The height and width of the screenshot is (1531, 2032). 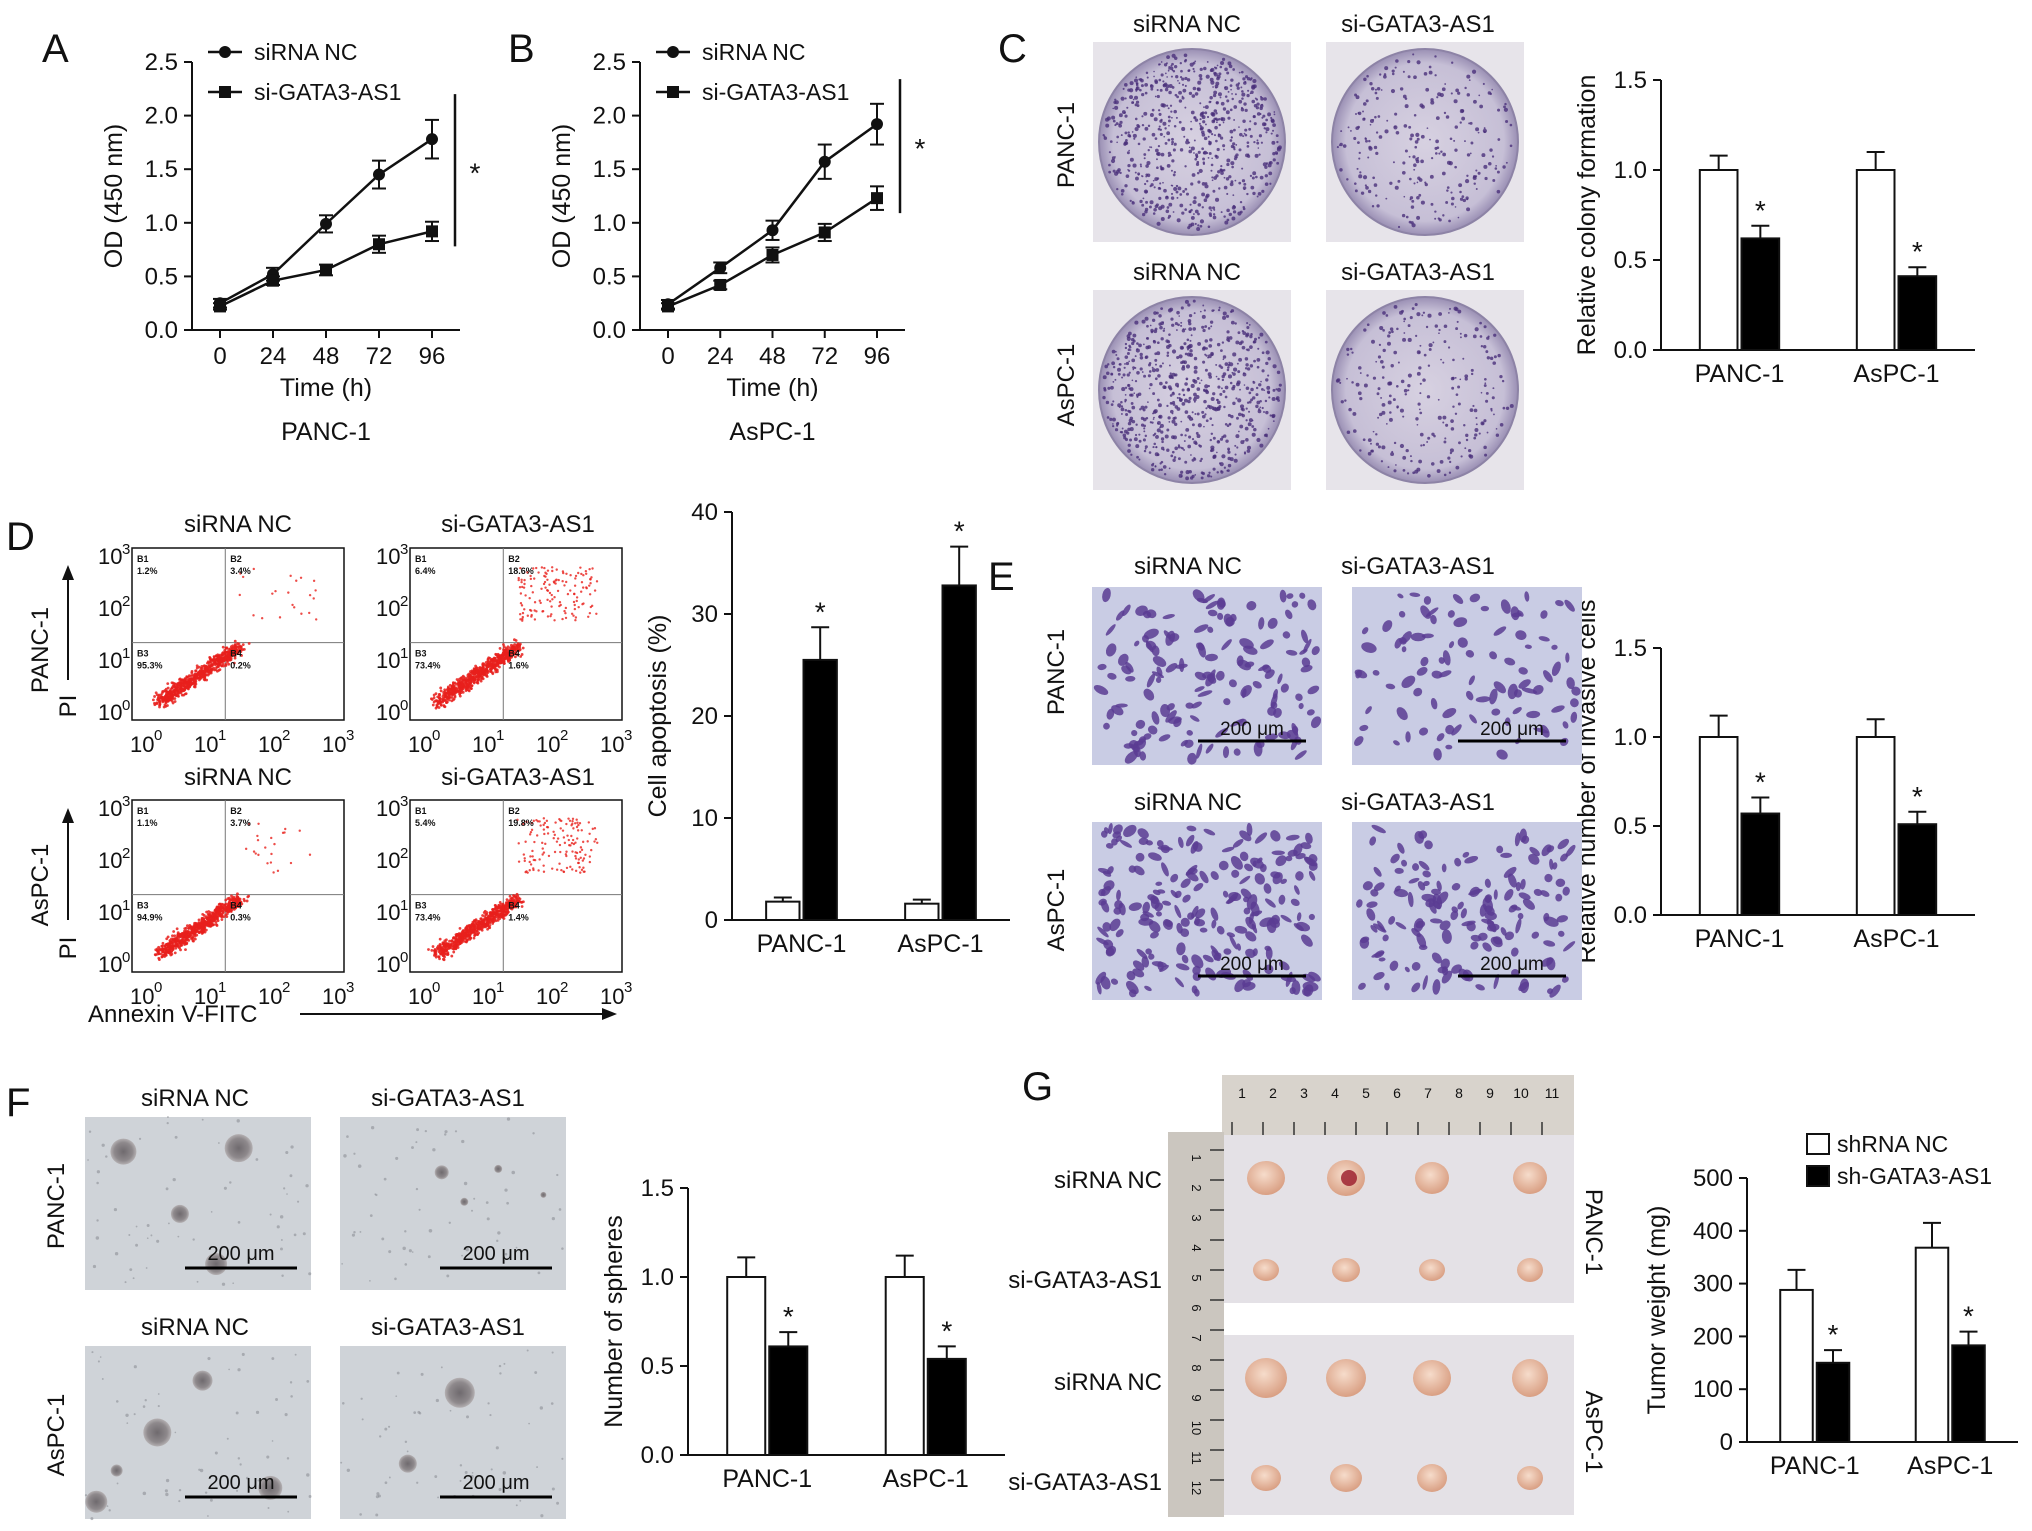 What do you see at coordinates (436, 735) in the screenshot?
I see `x-tick-exponent: 0` at bounding box center [436, 735].